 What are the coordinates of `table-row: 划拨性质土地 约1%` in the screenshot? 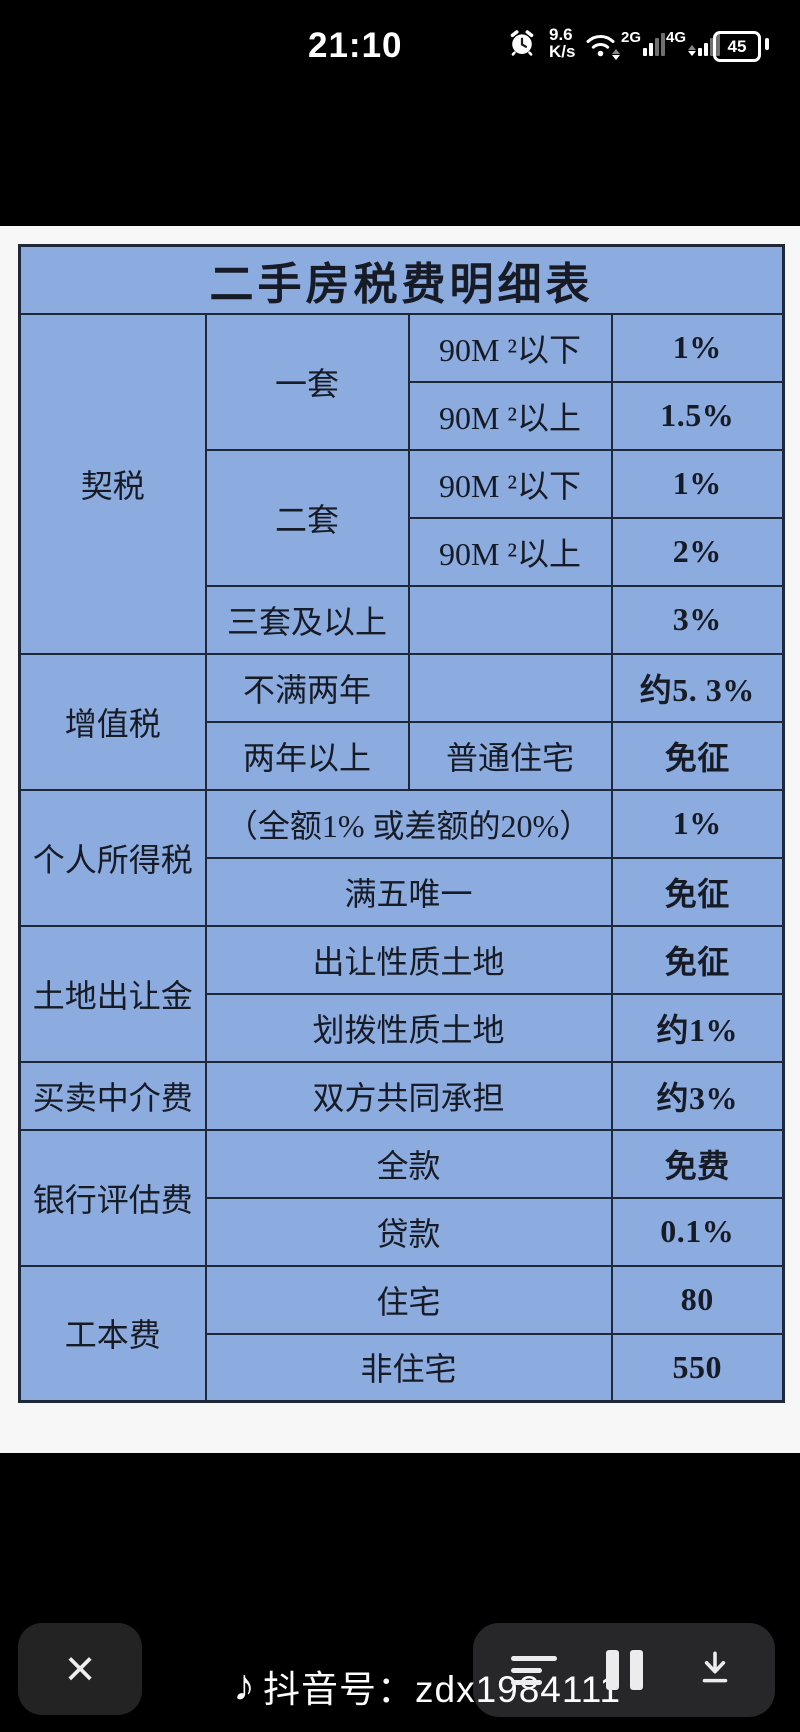 It's located at (402, 1027).